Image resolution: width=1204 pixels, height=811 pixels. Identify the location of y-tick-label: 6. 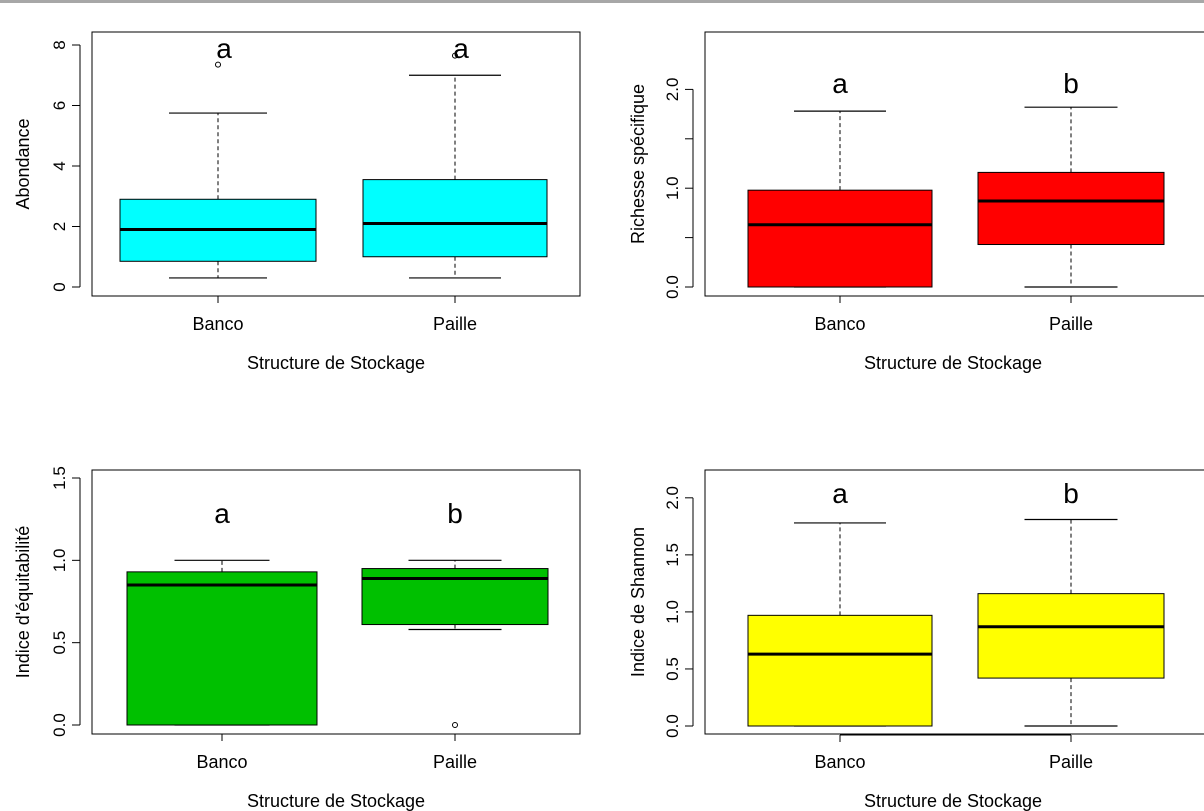
(59, 105).